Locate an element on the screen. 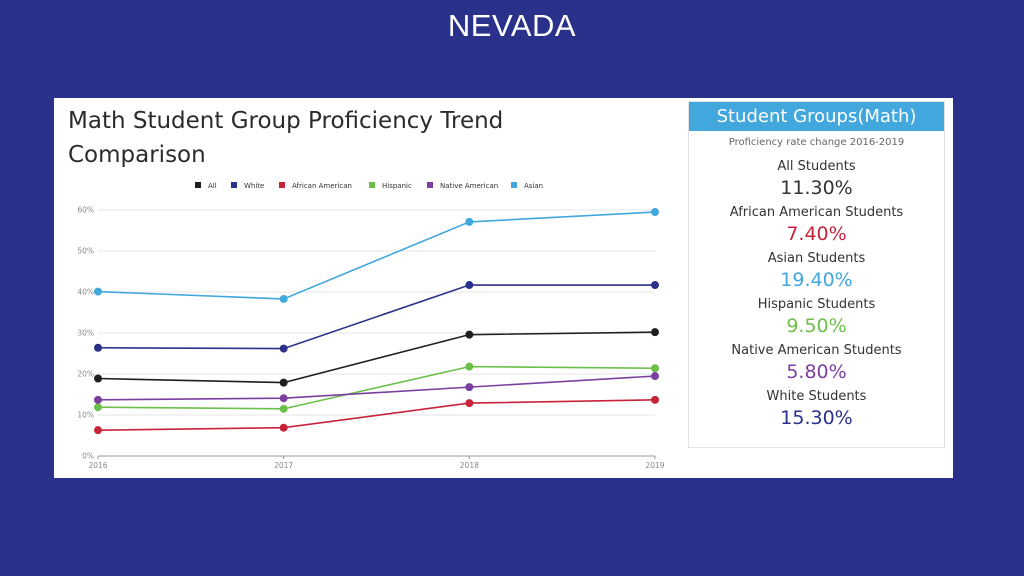  stat-label: African American Students is located at coordinates (816, 212).